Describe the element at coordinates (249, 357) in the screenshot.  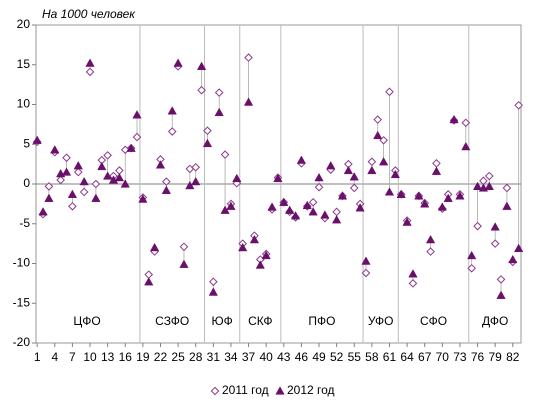
I see `x-tick-label: 37` at that location.